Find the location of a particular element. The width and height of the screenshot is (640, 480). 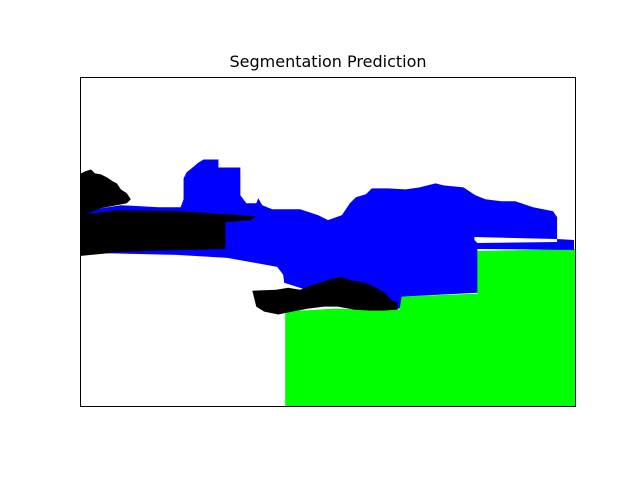

figure-title: Segmentation Prediction is located at coordinates (328, 61).